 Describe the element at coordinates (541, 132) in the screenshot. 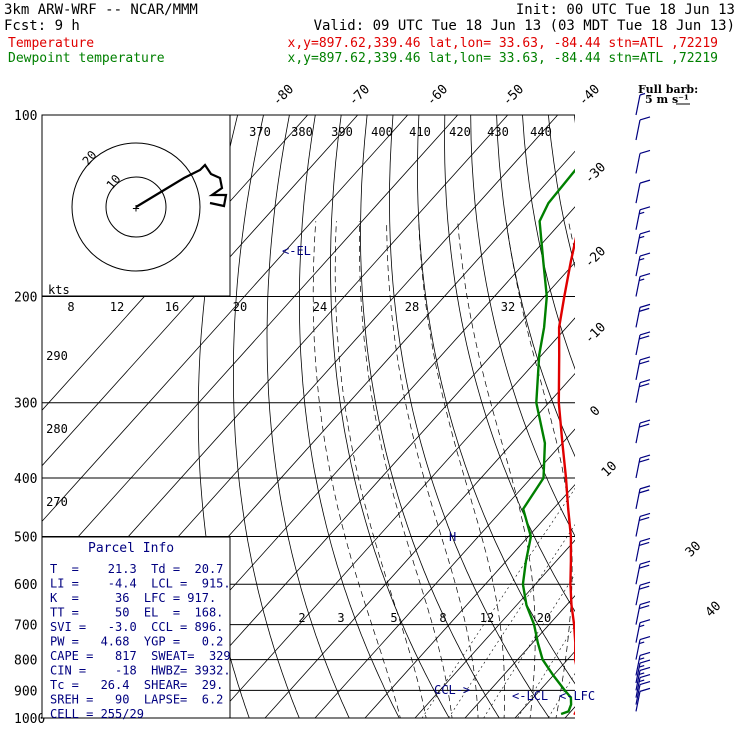

I see `theta-label: 440` at that location.